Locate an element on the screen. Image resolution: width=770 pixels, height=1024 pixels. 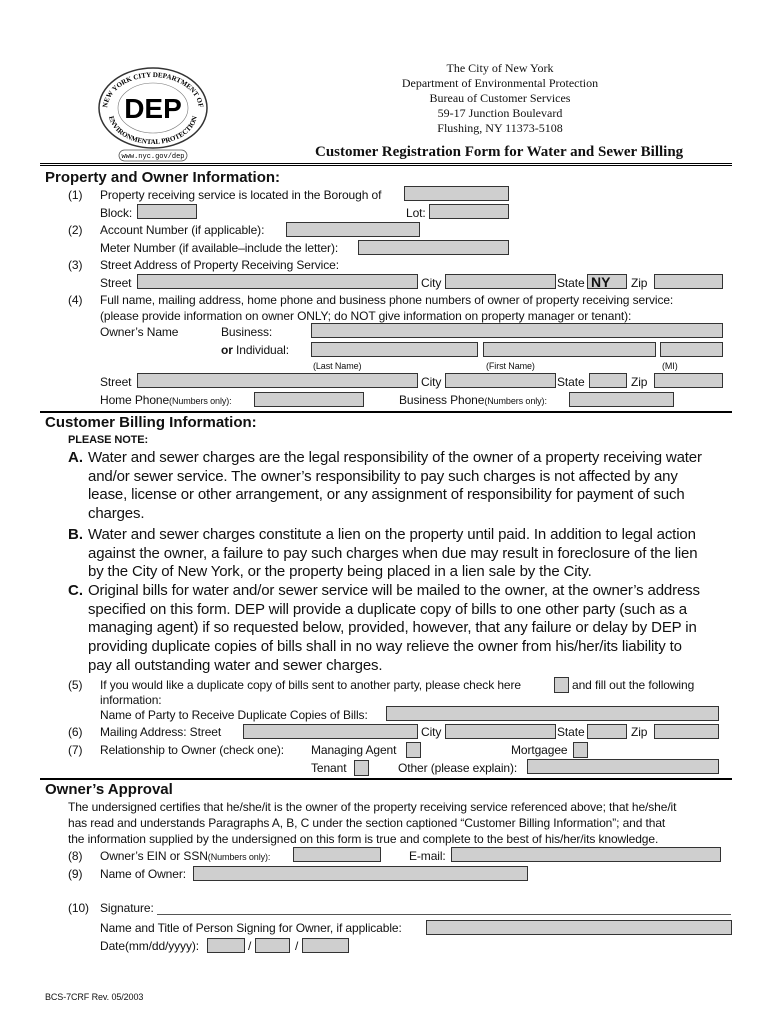
home-phone-text: Home Phone is located at coordinates (135, 400).